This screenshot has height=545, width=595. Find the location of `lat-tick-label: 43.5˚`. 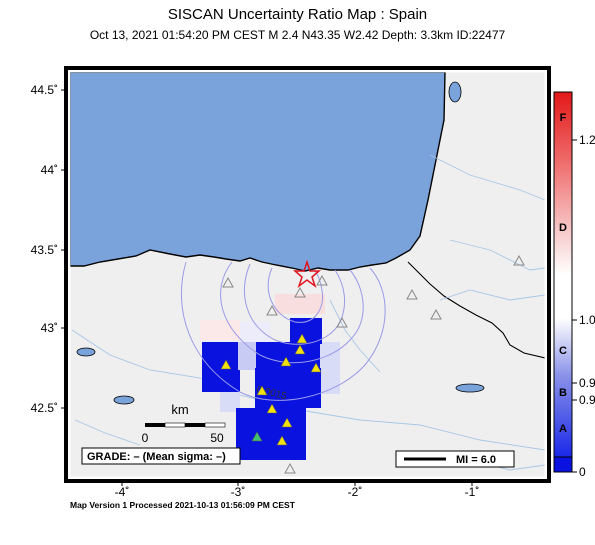

lat-tick-label: 43.5˚ is located at coordinates (44, 250).